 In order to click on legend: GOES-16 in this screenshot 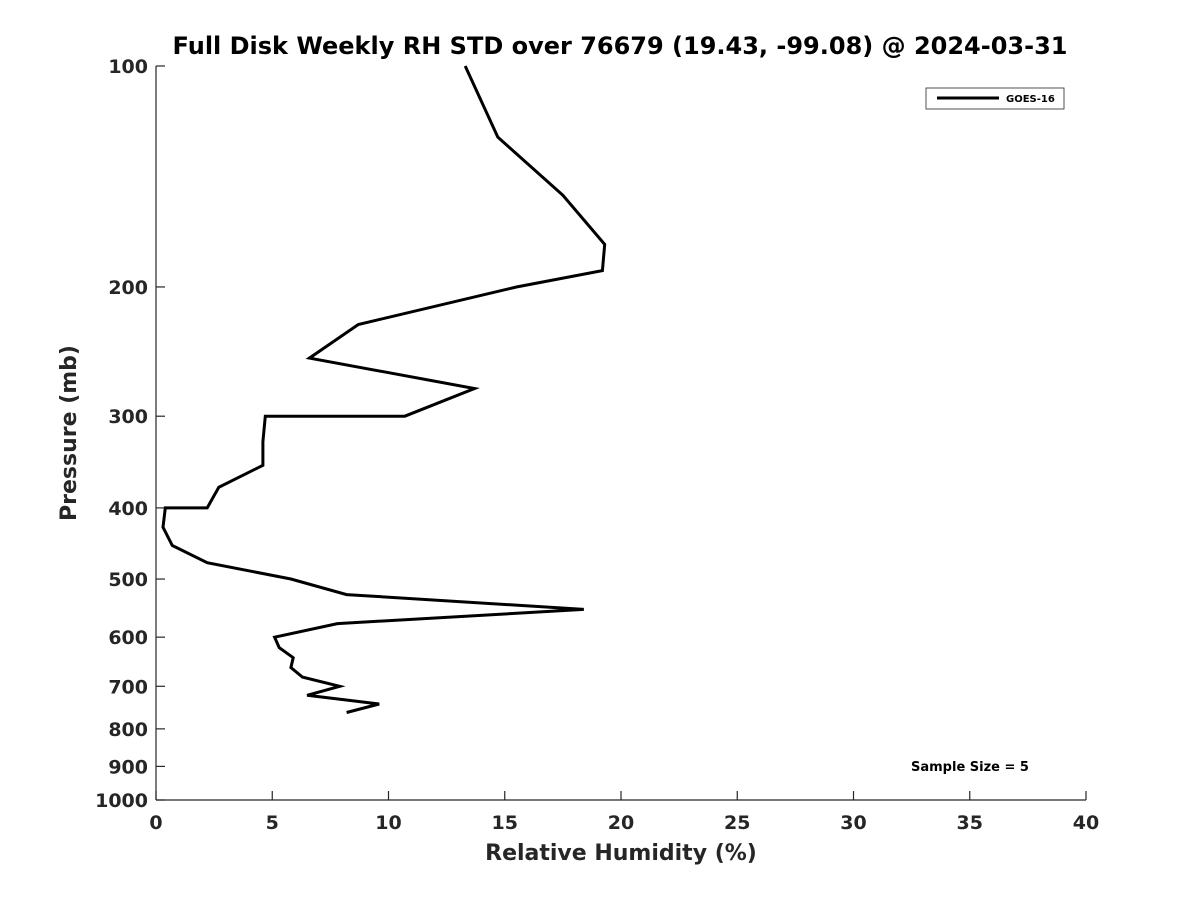, I will do `click(995, 98)`.